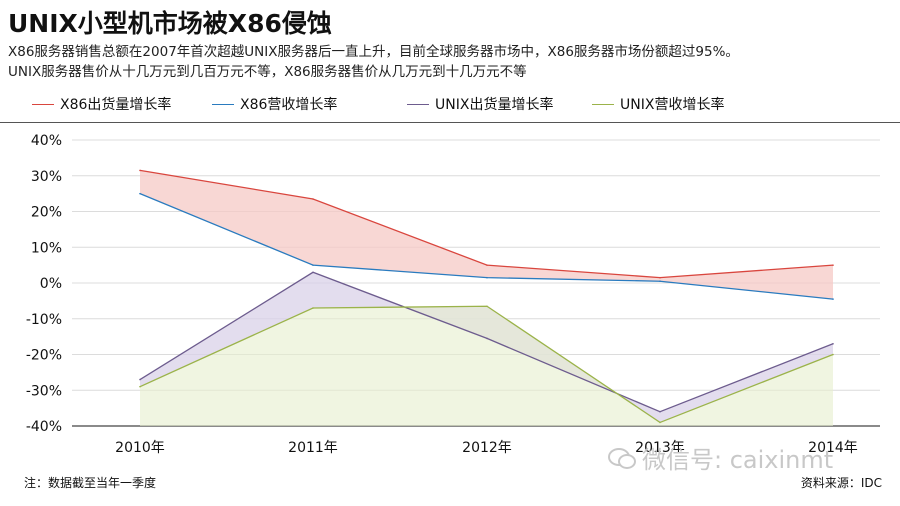 This screenshot has height=506, width=900. What do you see at coordinates (44, 356) in the screenshot?
I see `y-tick-label: -20%` at bounding box center [44, 356].